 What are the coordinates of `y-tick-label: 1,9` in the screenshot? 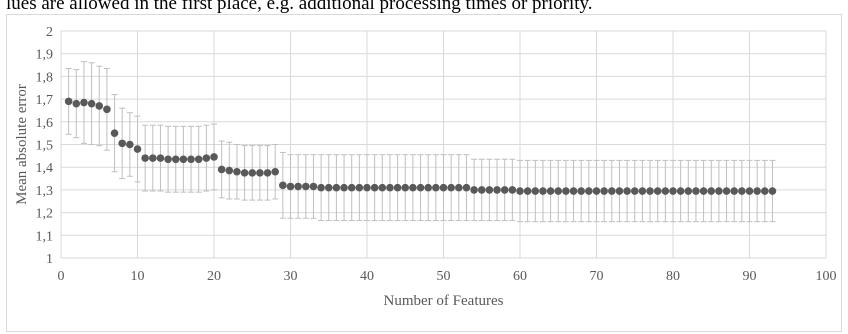 It's located at (45, 55).